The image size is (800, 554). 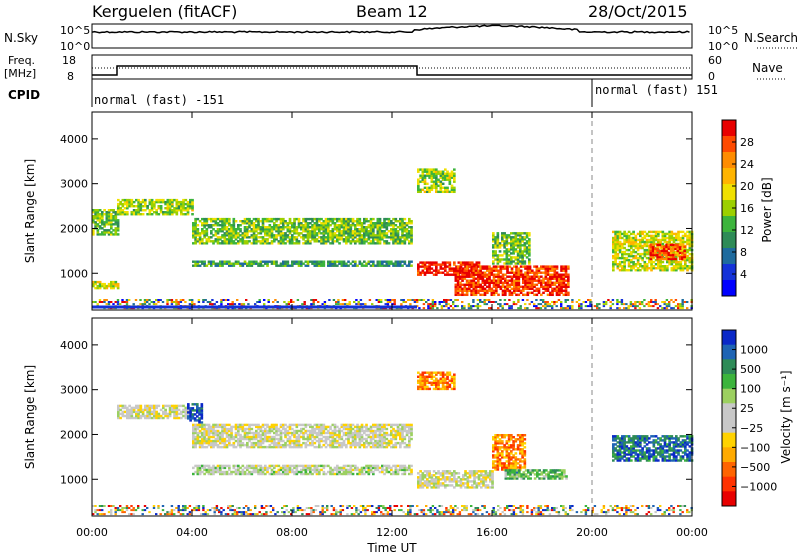 I want to click on colorbar-swatch, so click(x=729, y=176).